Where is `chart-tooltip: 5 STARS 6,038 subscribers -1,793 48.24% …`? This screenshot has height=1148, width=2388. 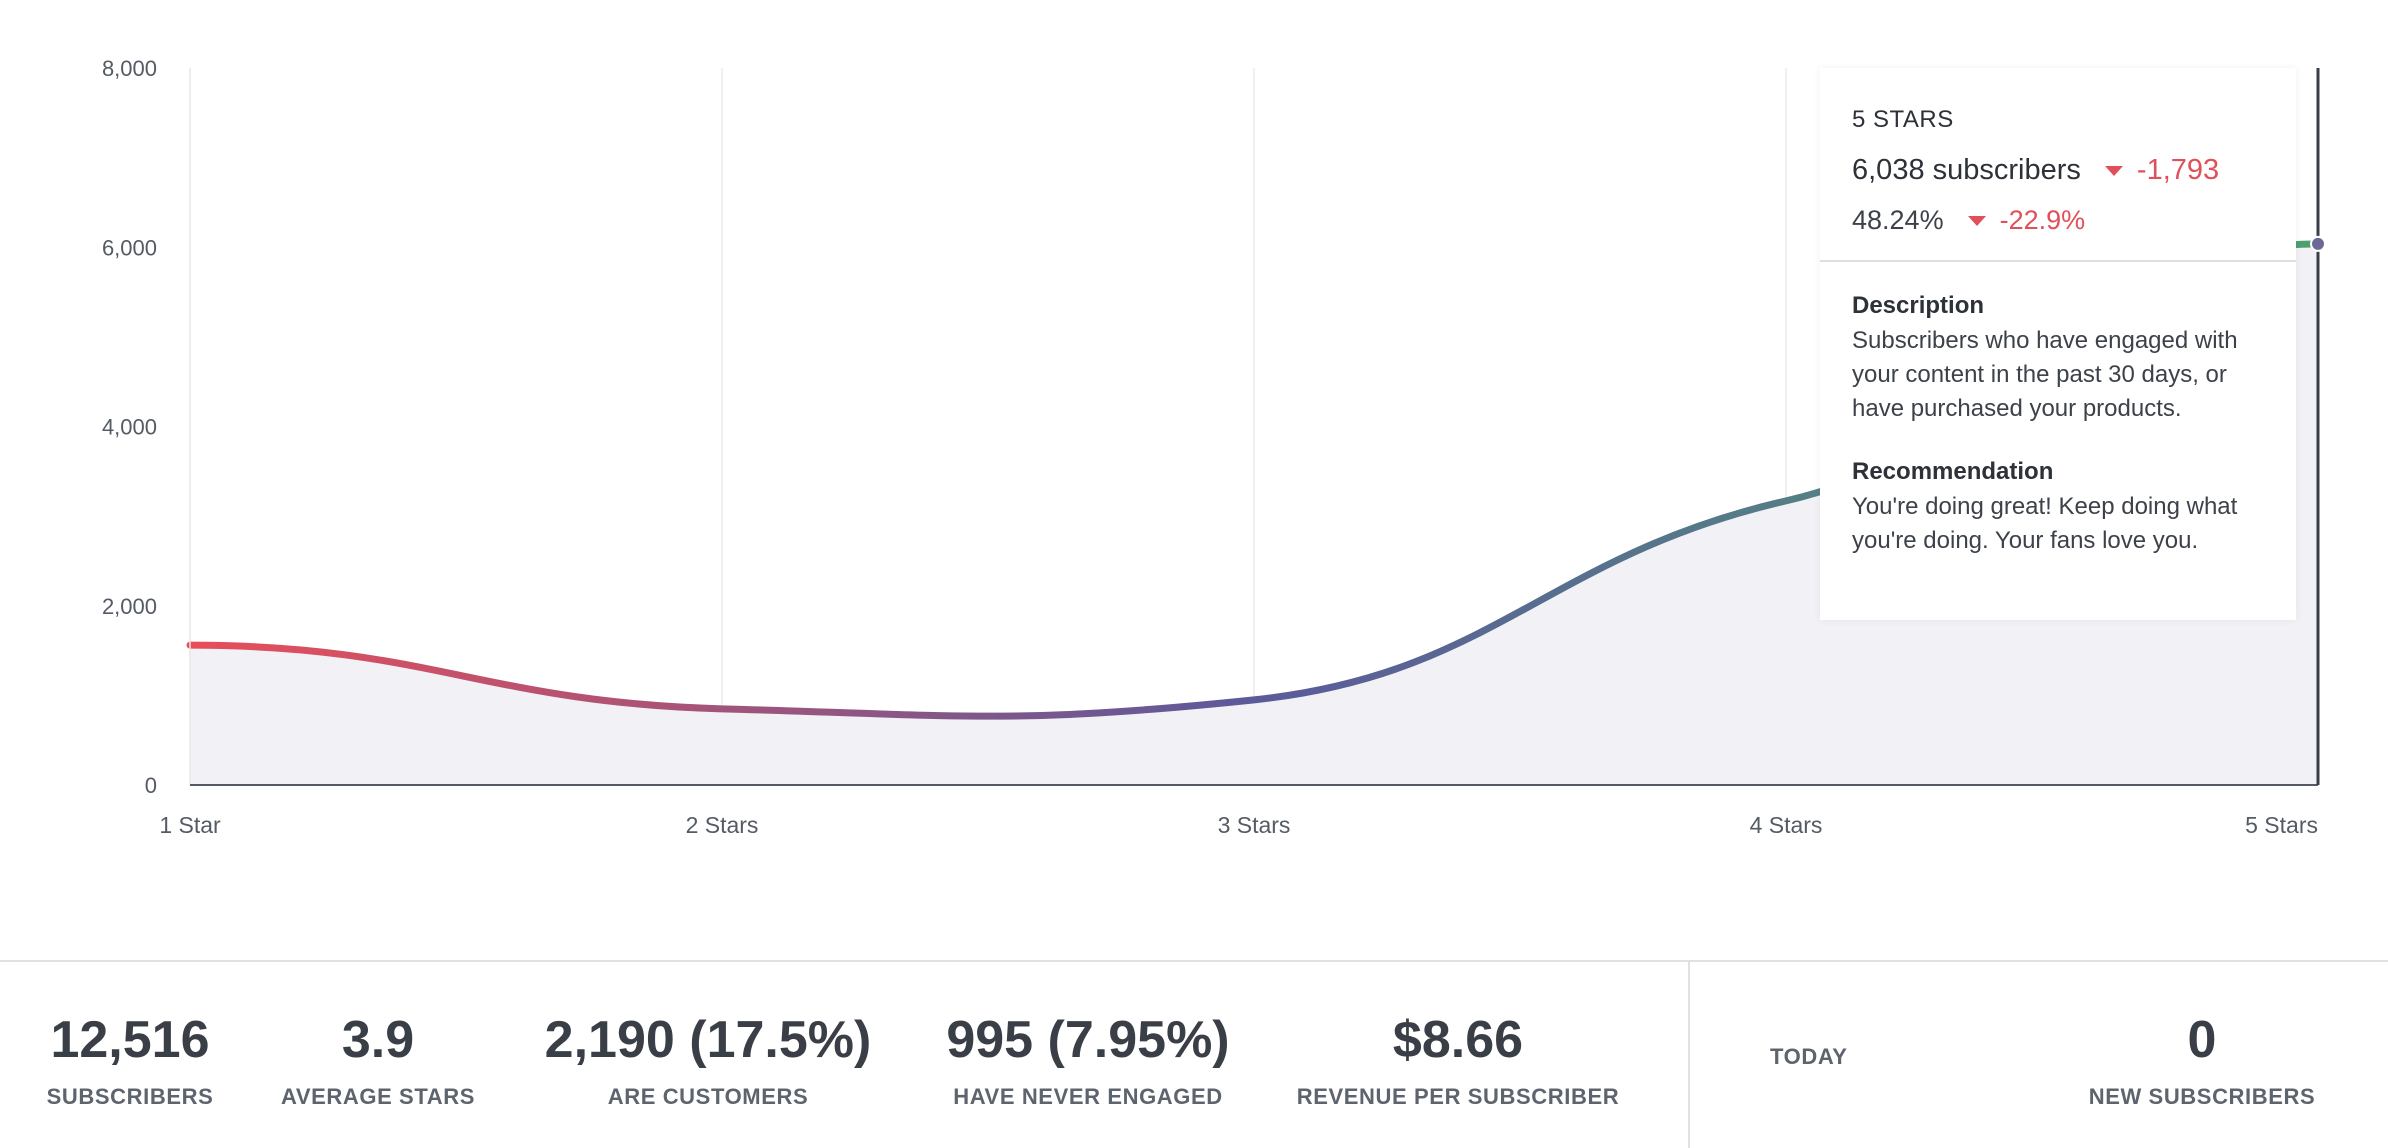
chart-tooltip: 5 STARS 6,038 subscribers -1,793 48.24% … is located at coordinates (2058, 344).